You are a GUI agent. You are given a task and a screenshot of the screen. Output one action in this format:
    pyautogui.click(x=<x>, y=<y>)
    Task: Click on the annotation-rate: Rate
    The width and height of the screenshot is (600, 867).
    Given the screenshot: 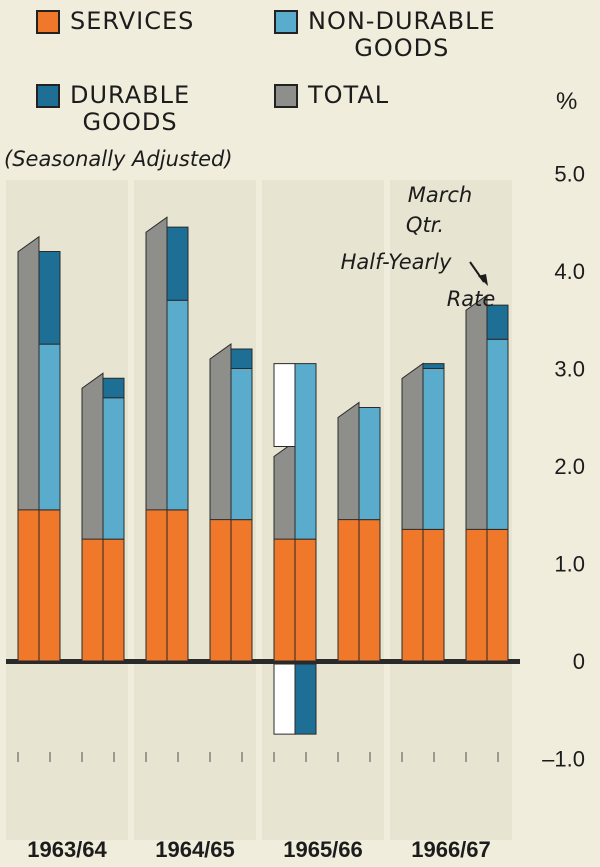 What is the action you would take?
    pyautogui.click(x=471, y=299)
    